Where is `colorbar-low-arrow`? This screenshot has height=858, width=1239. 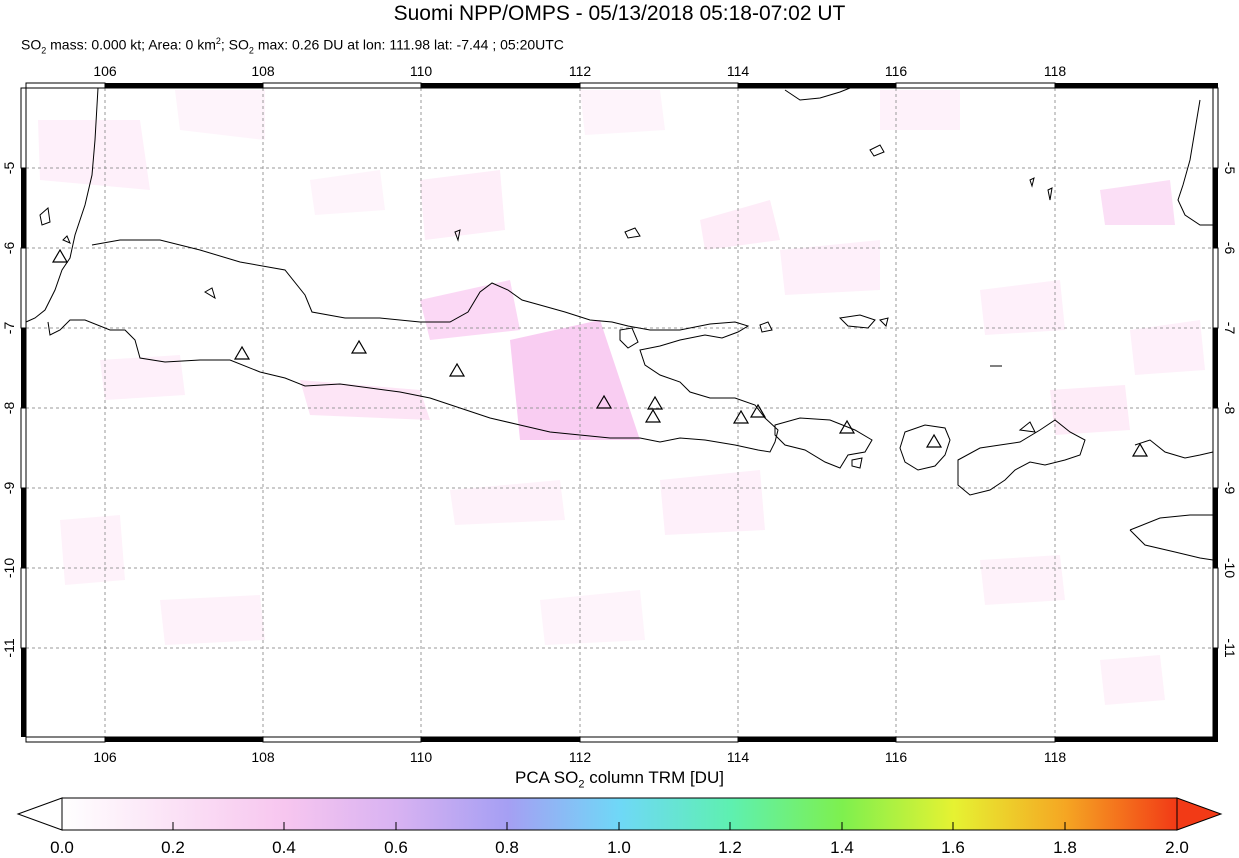
colorbar-low-arrow is located at coordinates (39, 814).